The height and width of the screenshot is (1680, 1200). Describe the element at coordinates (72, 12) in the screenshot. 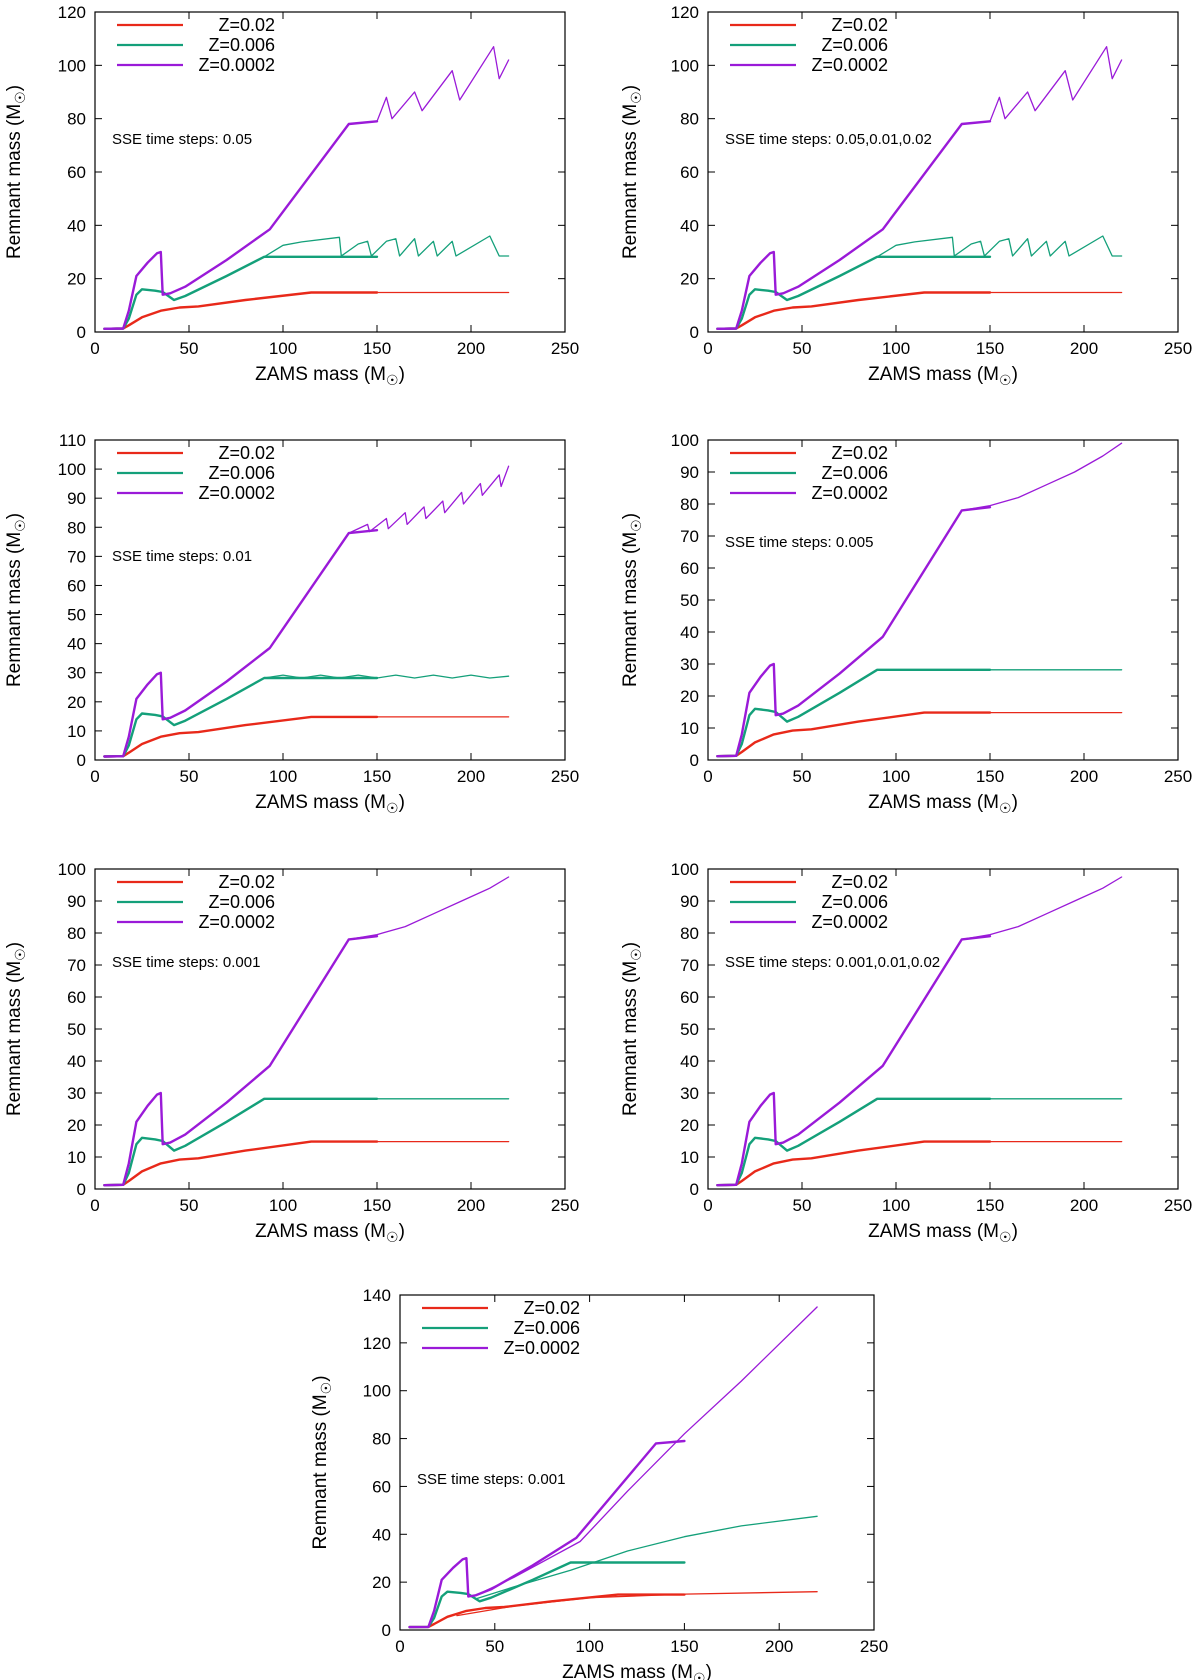

I see `y-tick-label: 120` at that location.